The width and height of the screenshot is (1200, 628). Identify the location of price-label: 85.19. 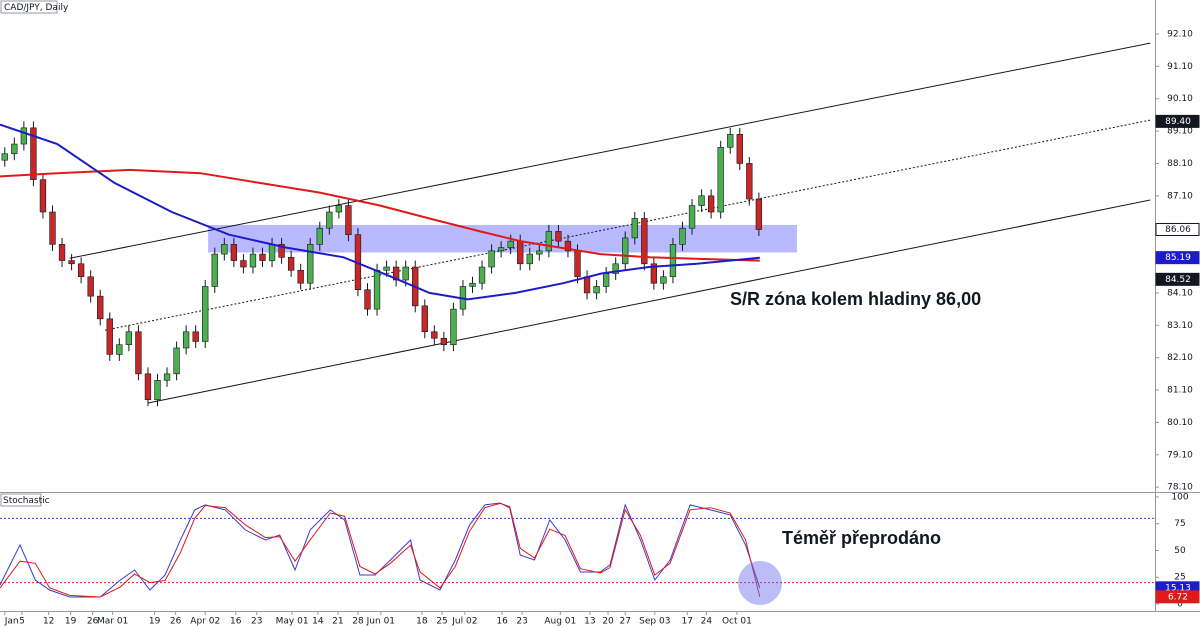
(1178, 258).